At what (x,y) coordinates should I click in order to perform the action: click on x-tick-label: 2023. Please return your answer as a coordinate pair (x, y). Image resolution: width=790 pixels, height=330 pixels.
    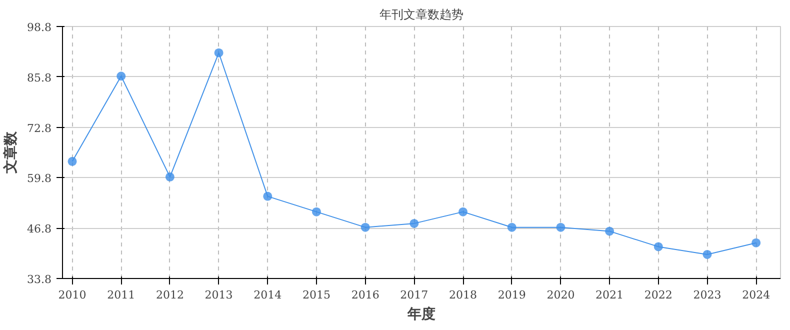
    Looking at the image, I should click on (707, 295).